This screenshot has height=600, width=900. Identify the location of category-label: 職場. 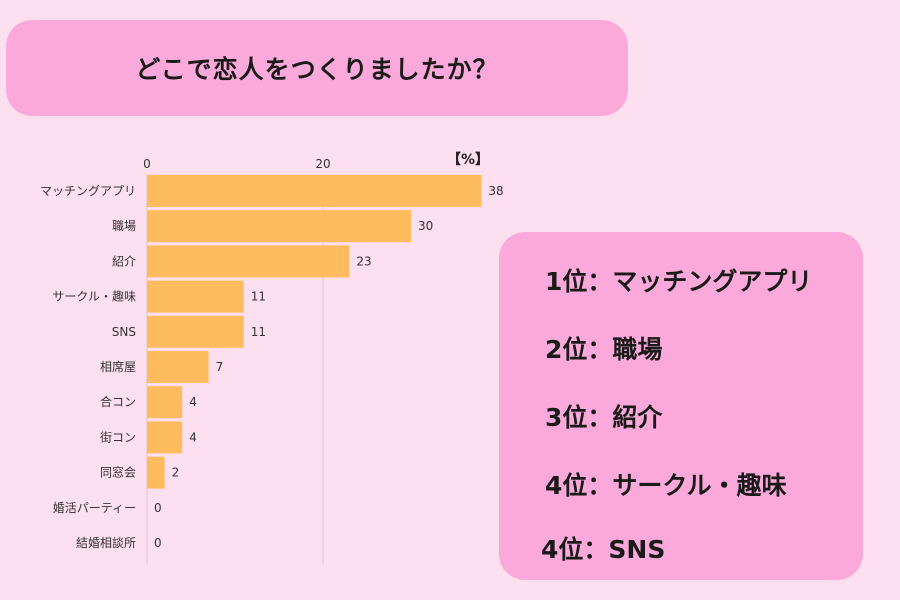
(124, 226).